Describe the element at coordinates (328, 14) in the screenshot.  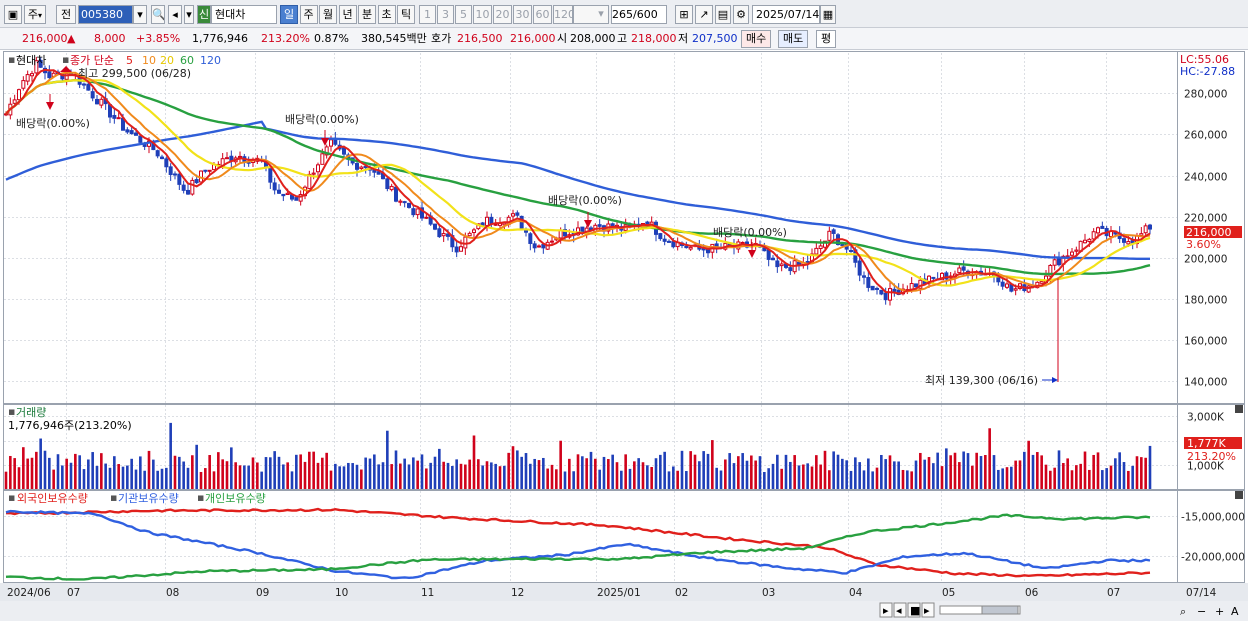
I see `period-button: 월` at that location.